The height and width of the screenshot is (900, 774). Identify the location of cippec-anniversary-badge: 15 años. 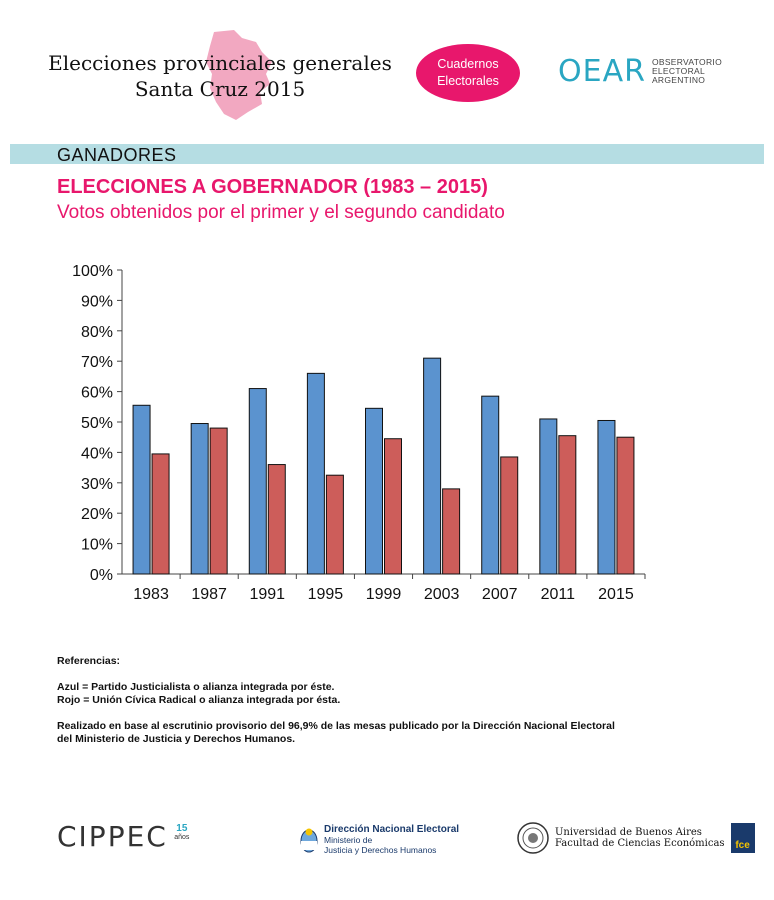
(182, 837).